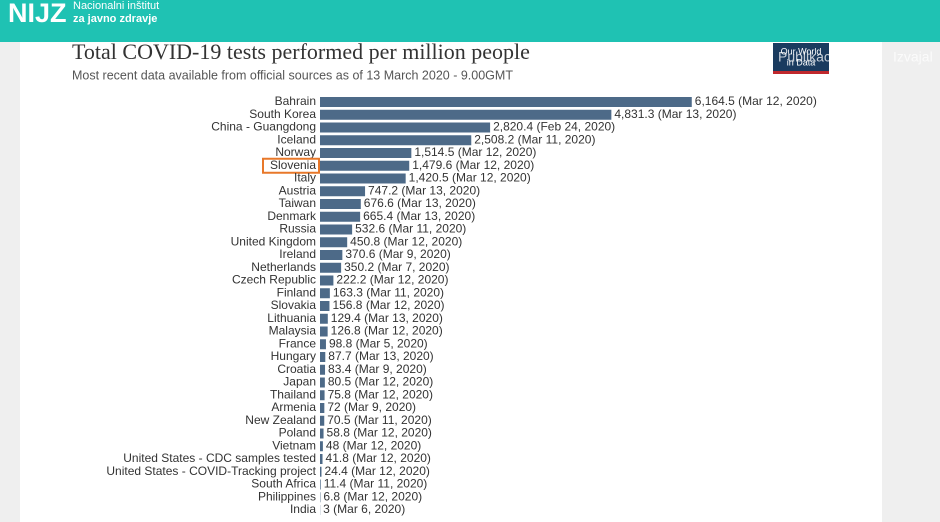 This screenshot has width=940, height=522. Describe the element at coordinates (376, 471) in the screenshot. I see `value-label: 24.4 (Mar 12, 2020)` at that location.